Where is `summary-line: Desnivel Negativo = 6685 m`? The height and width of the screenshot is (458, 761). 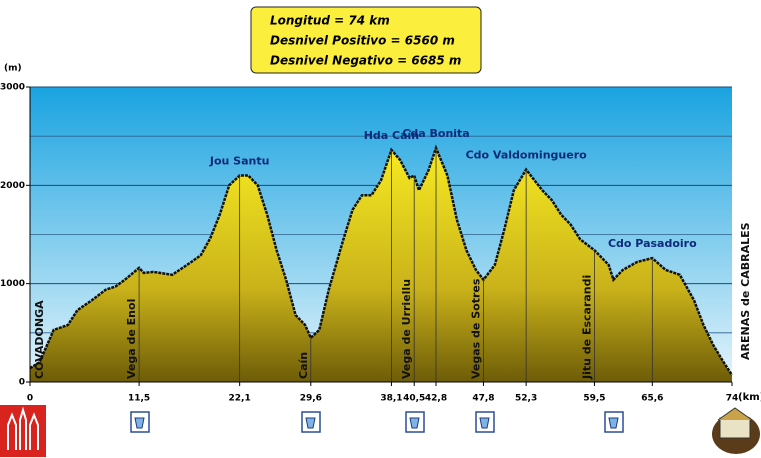 summary-line: Desnivel Negativo = 6685 m is located at coordinates (365, 61).